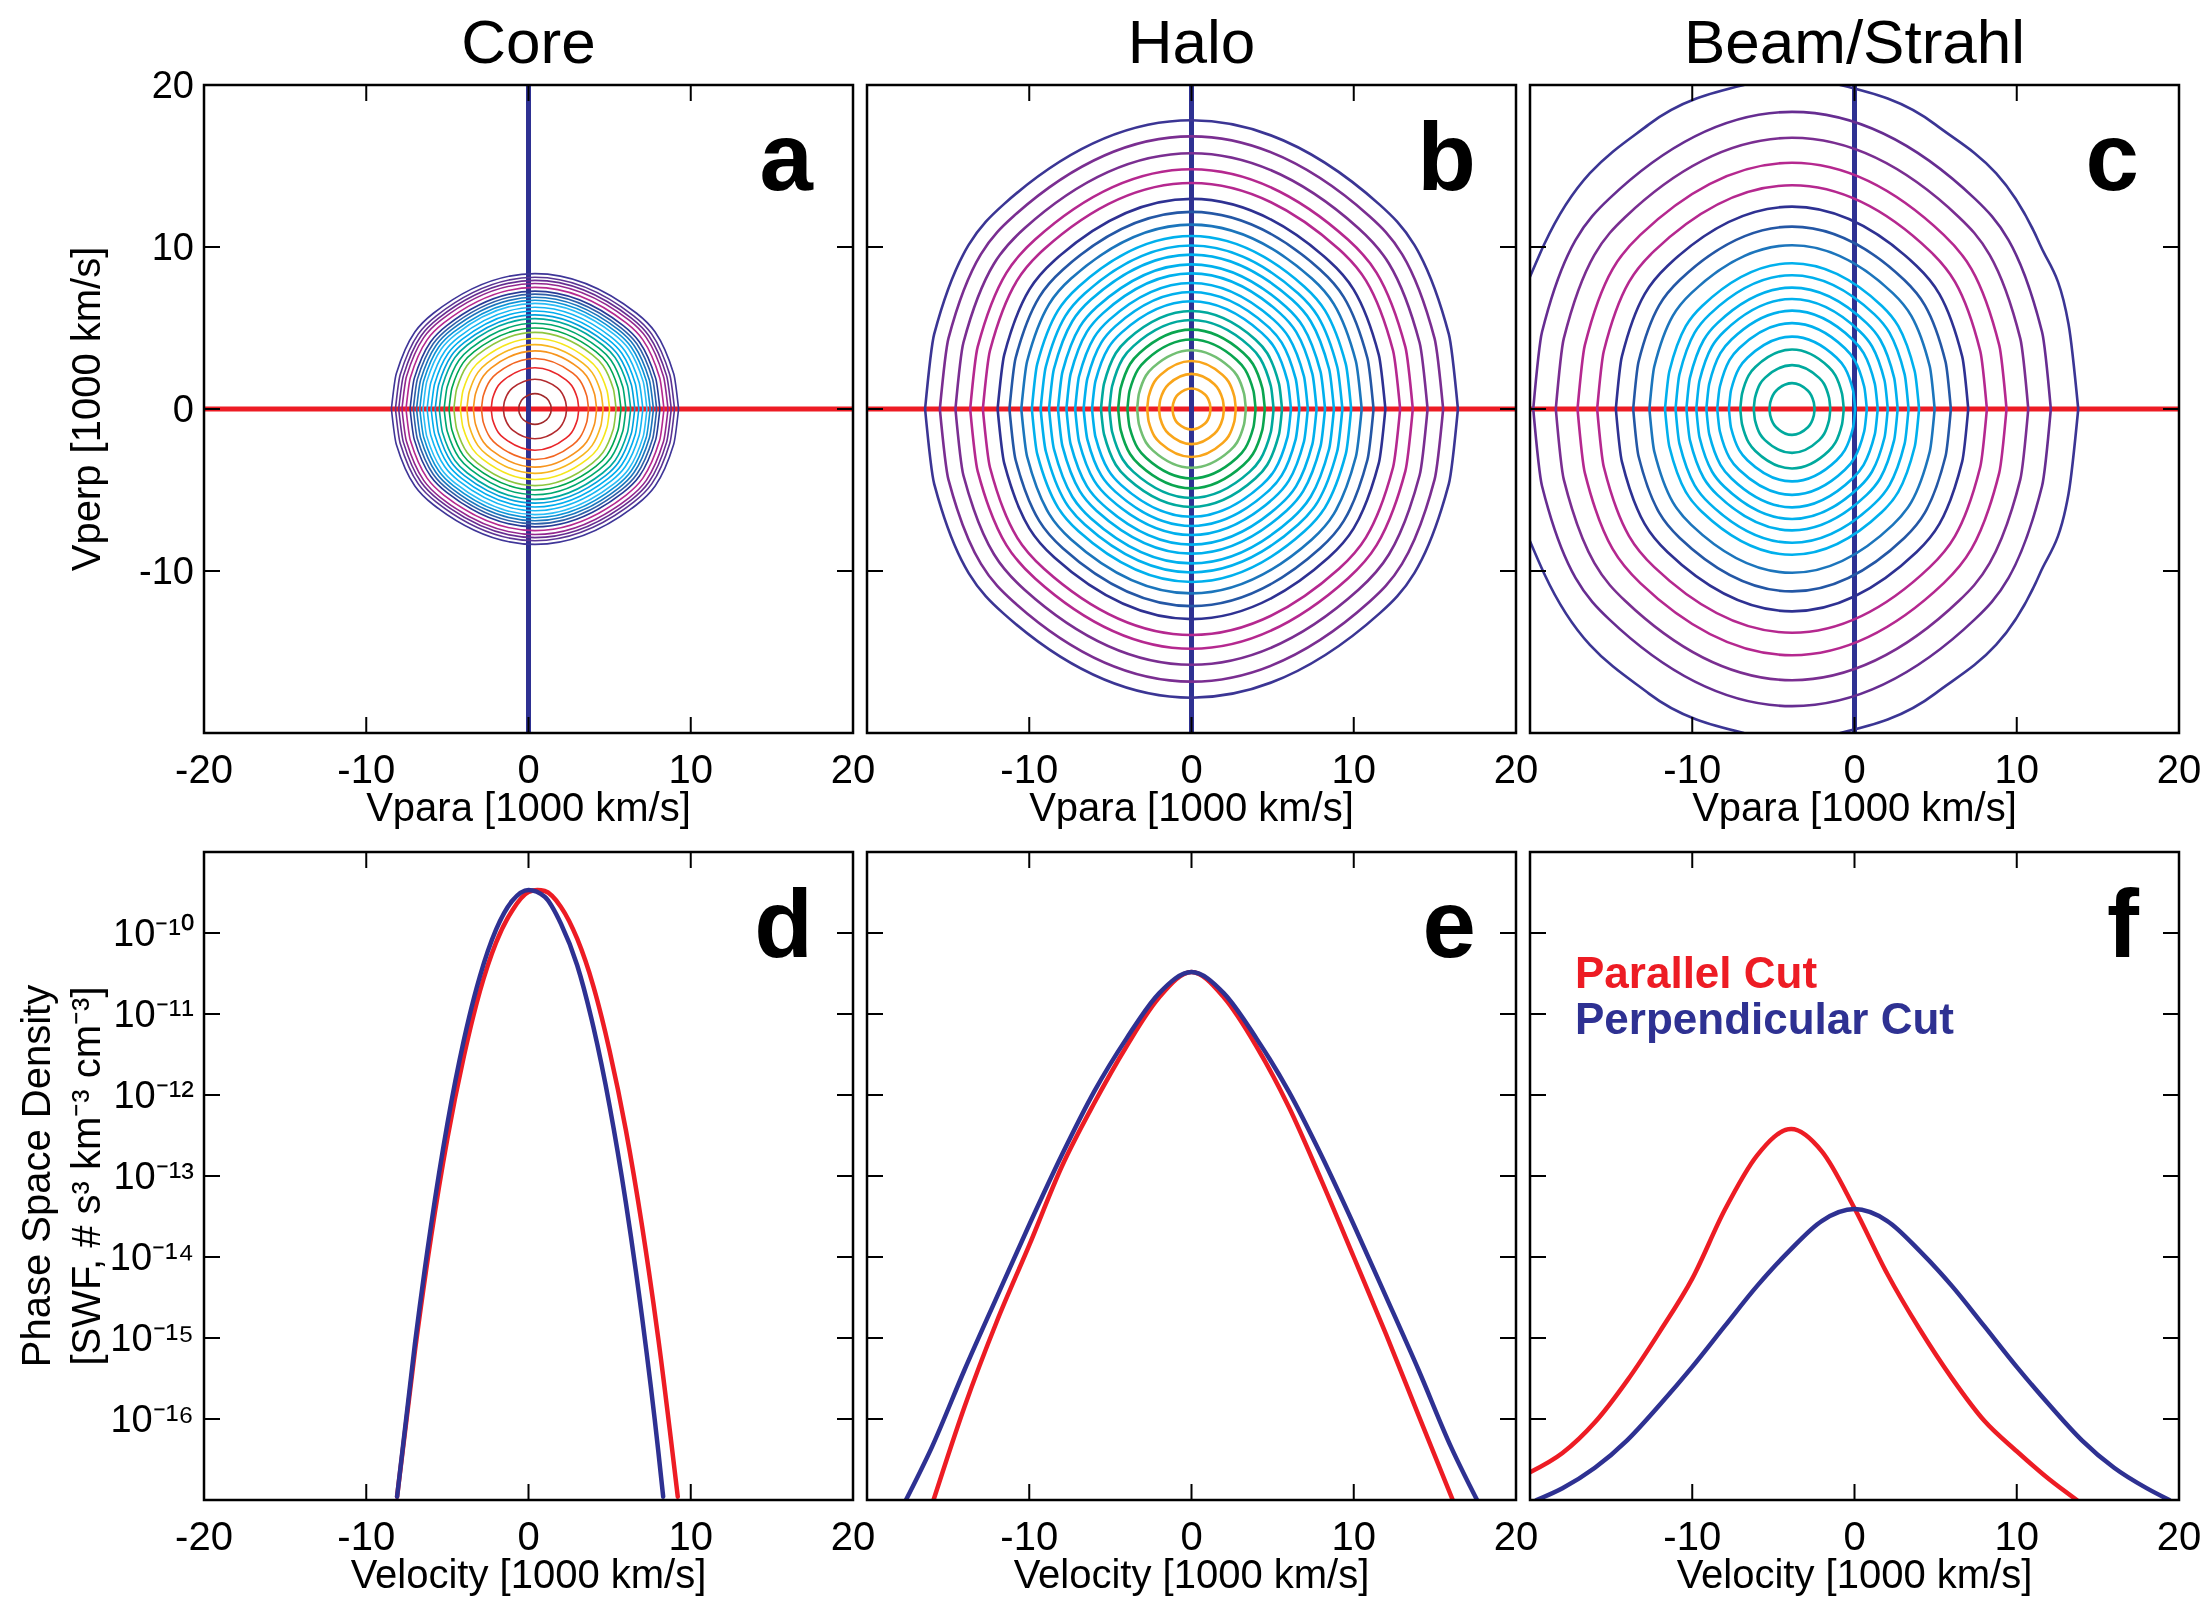 This screenshot has height=1600, width=2211. I want to click on annotation: f, so click(2124, 923).